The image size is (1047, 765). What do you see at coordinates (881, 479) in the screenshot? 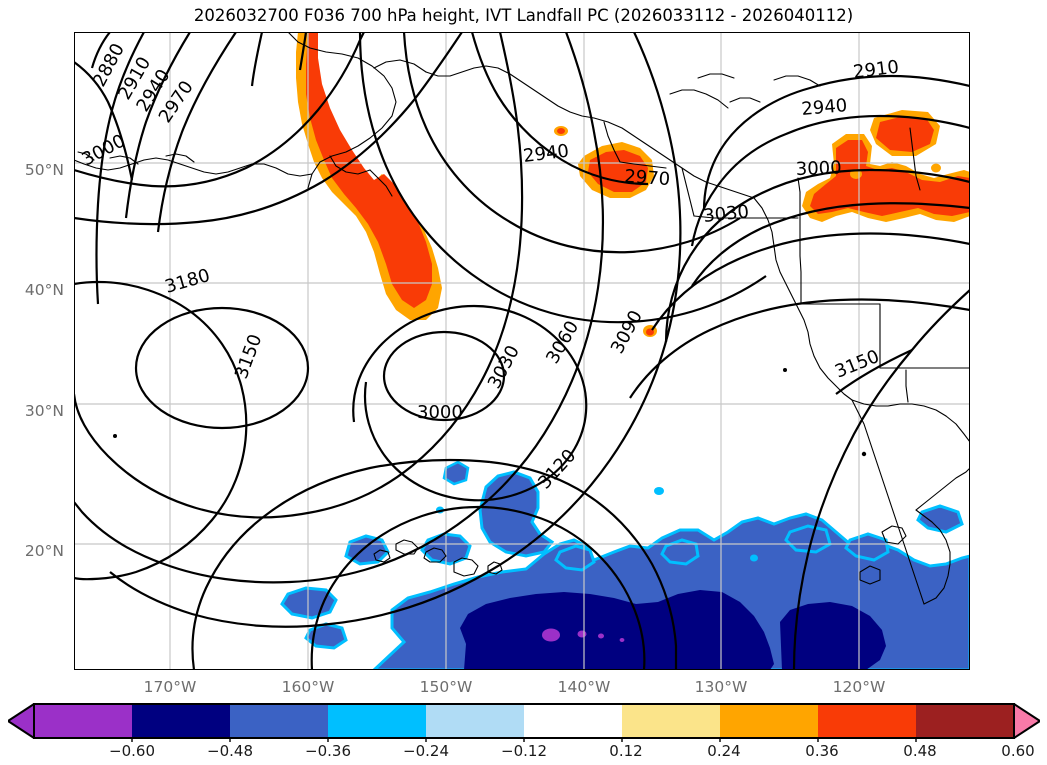
I see `contour-3150-right` at bounding box center [881, 479].